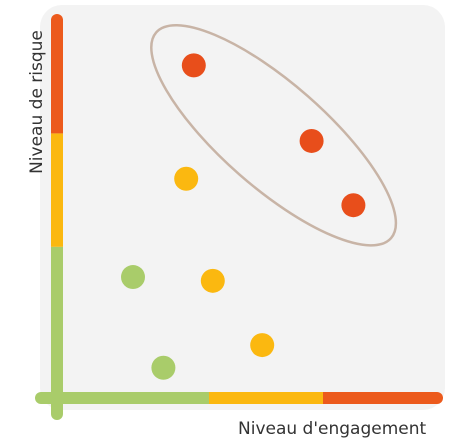  Describe the element at coordinates (437, 398) in the screenshot. I see `x-axis-cap` at that location.